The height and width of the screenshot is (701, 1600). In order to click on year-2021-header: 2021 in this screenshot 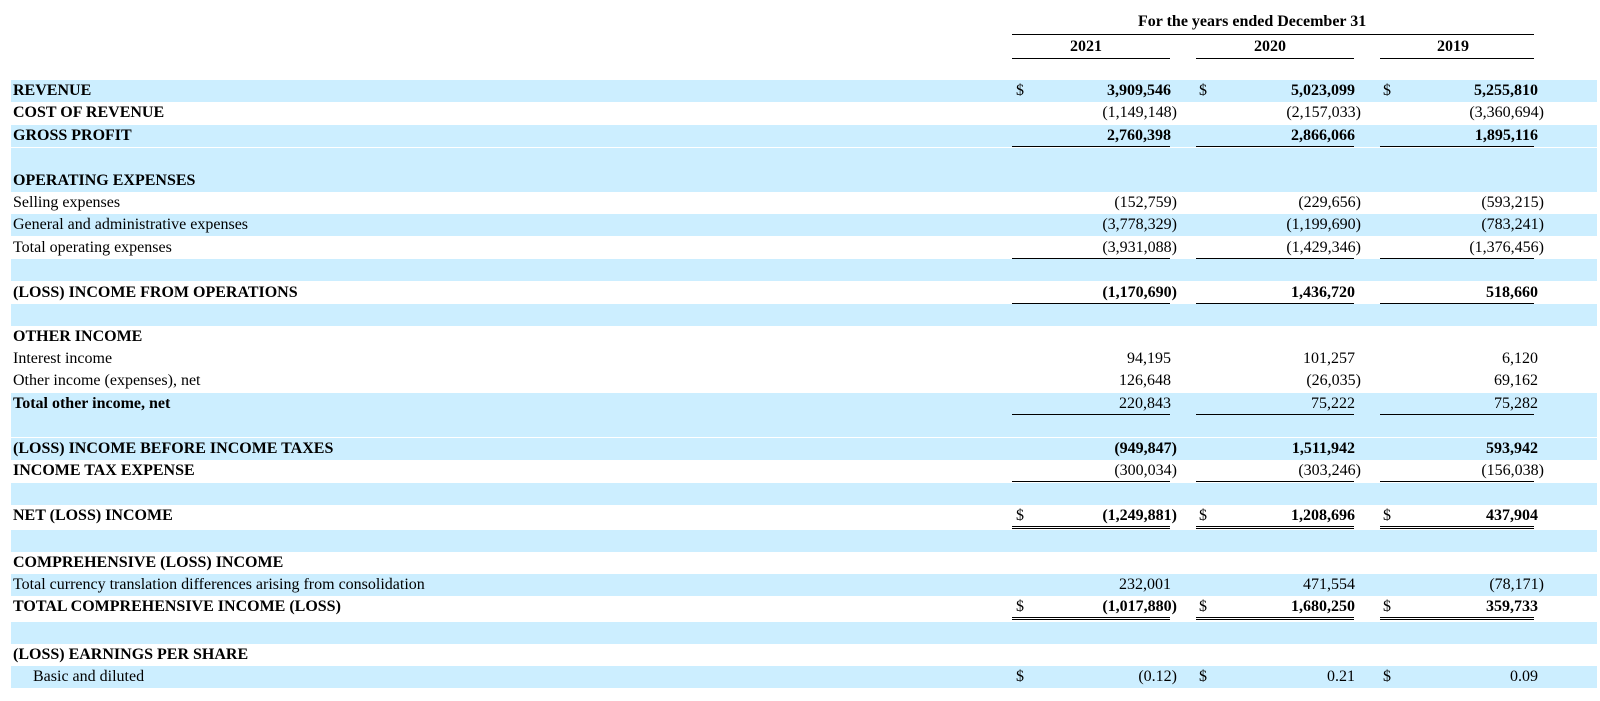, I will do `click(1086, 46)`.